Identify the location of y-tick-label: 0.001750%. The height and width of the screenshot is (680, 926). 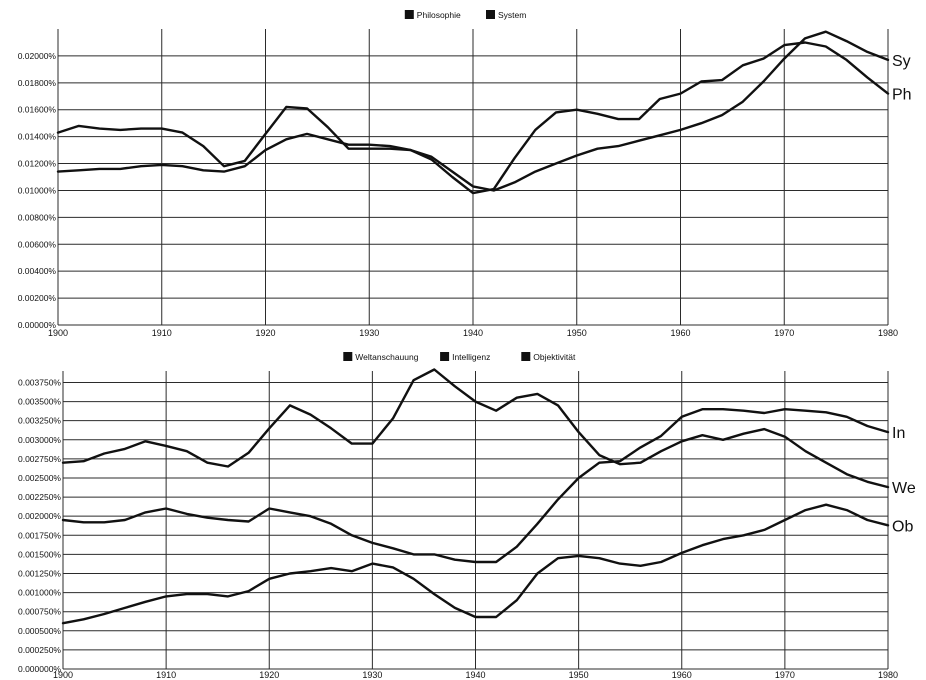
(39, 535).